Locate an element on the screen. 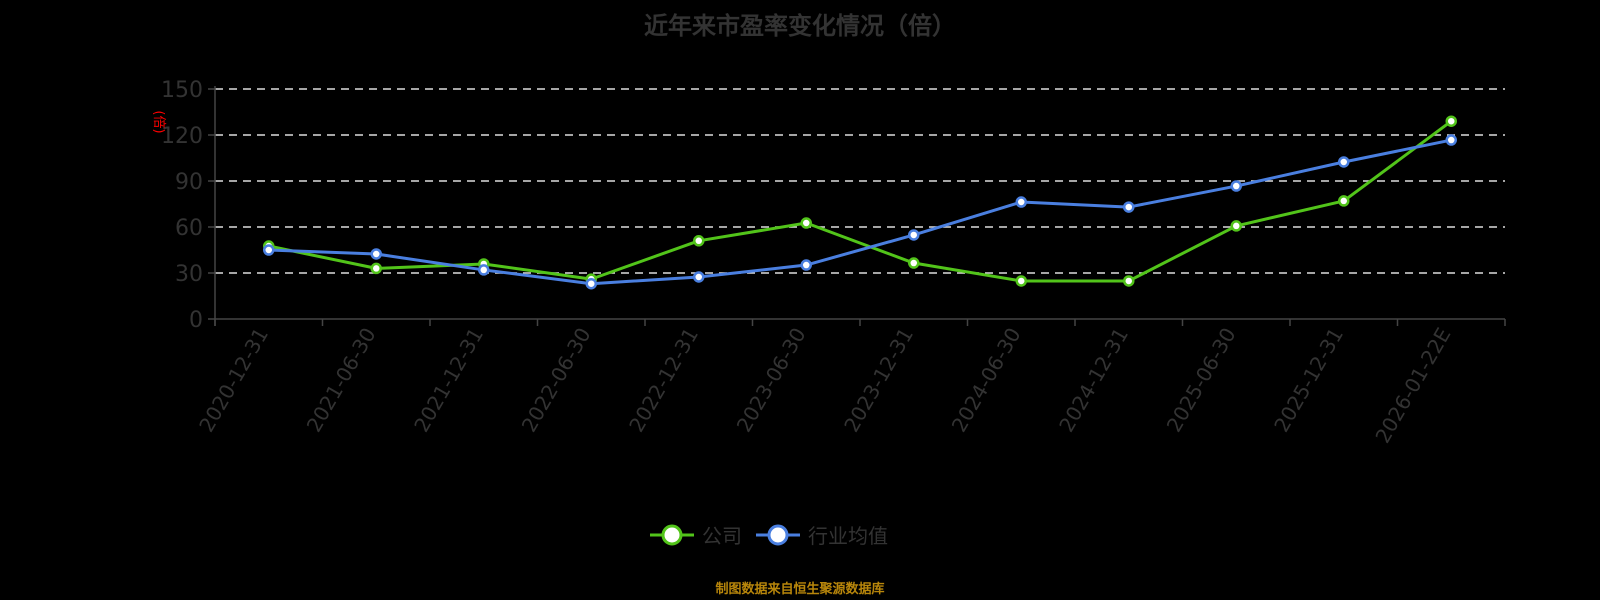  x-tick-label: 2022-06-30 is located at coordinates (556, 380).